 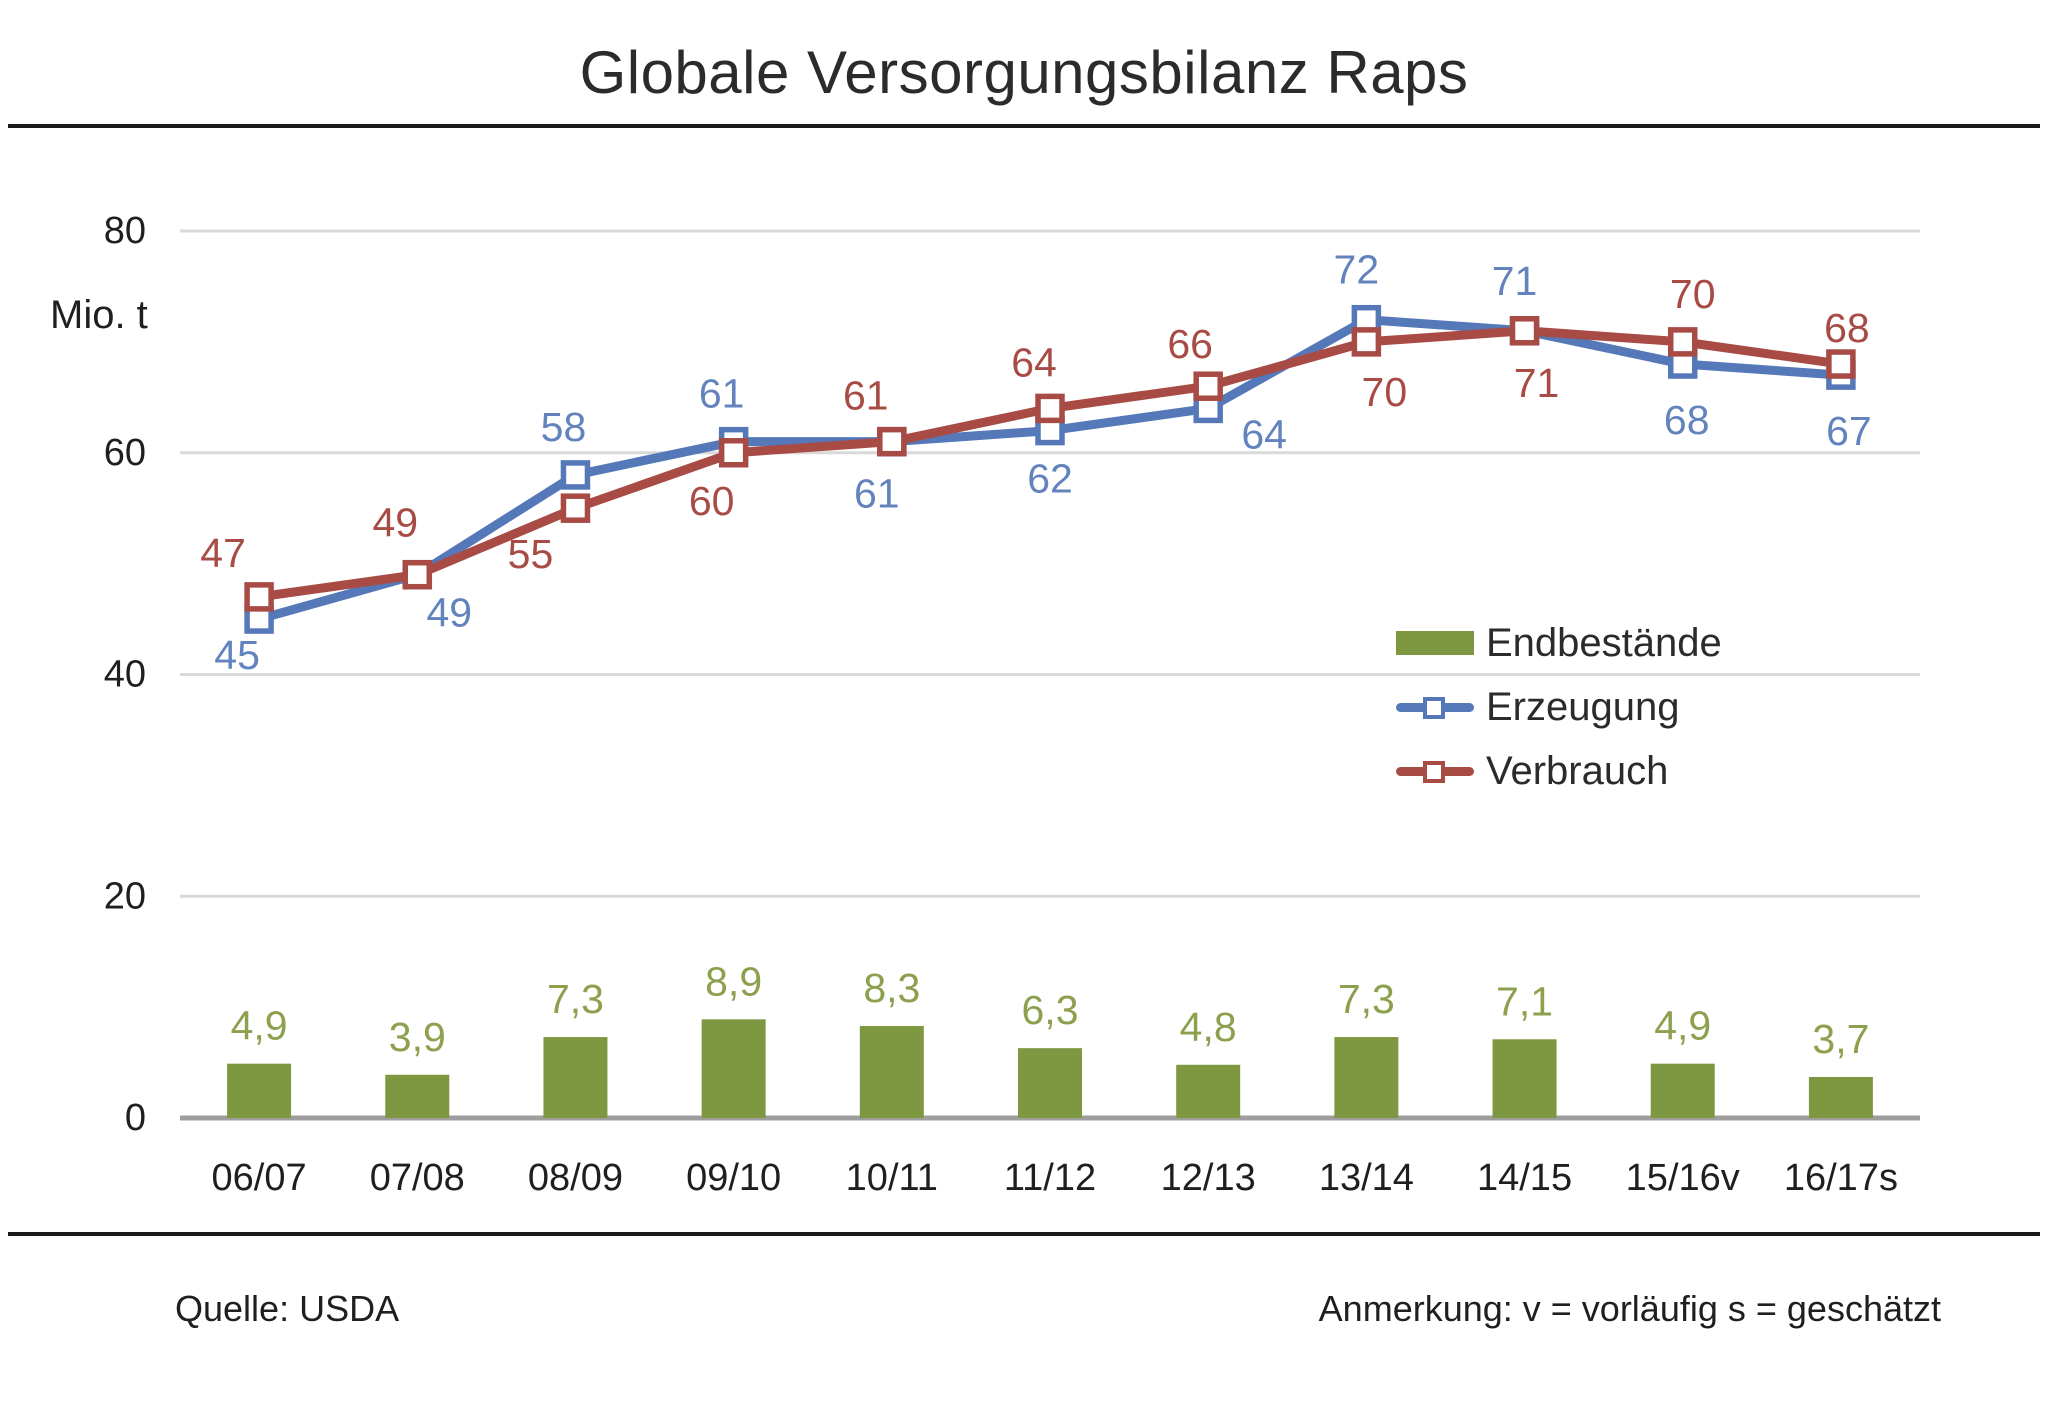 What do you see at coordinates (1024, 1234) in the screenshot?
I see `bottom-divider` at bounding box center [1024, 1234].